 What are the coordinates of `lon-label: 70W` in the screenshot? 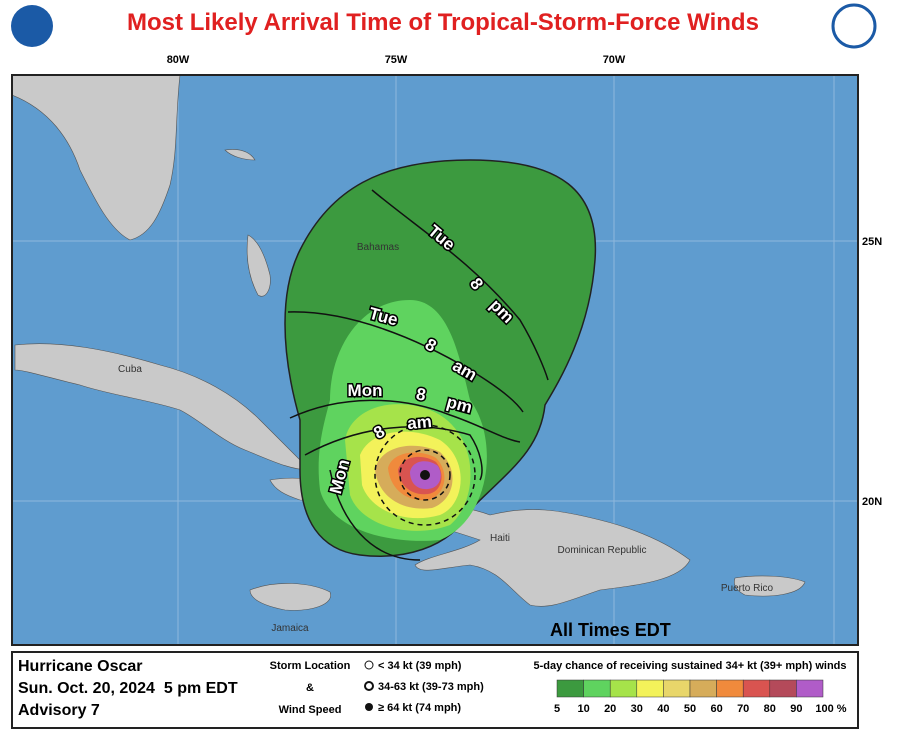 It's located at (614, 60).